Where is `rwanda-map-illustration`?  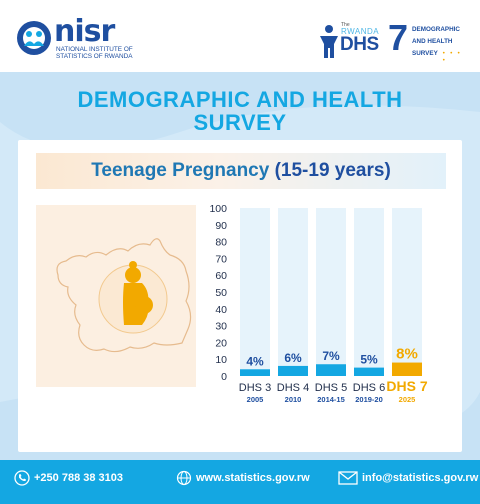
rwanda-map-illustration is located at coordinates (124, 295).